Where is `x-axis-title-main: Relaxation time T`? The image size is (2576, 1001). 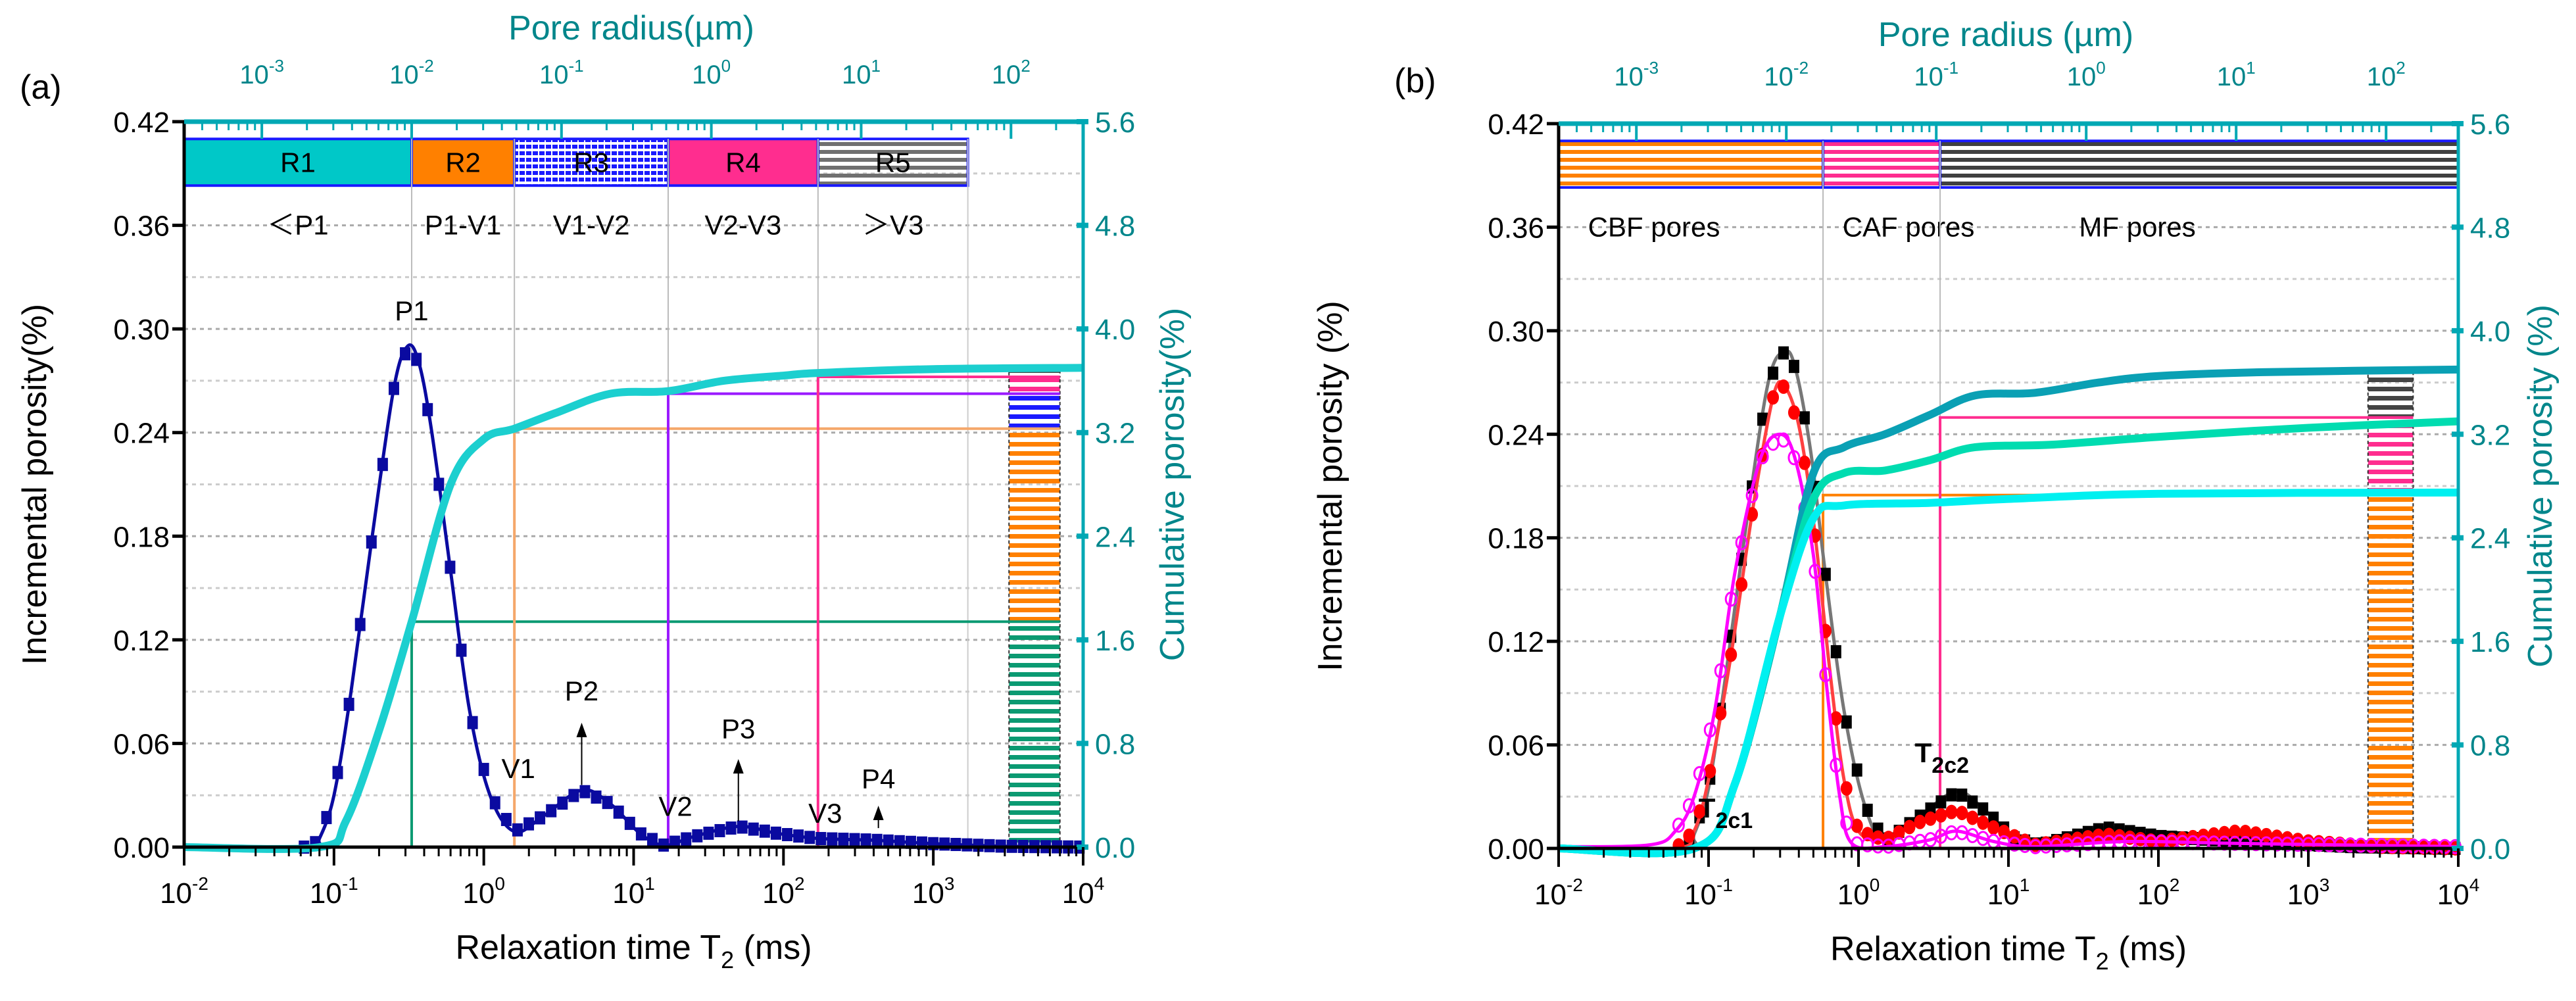
x-axis-title-main: Relaxation time T is located at coordinates (588, 948).